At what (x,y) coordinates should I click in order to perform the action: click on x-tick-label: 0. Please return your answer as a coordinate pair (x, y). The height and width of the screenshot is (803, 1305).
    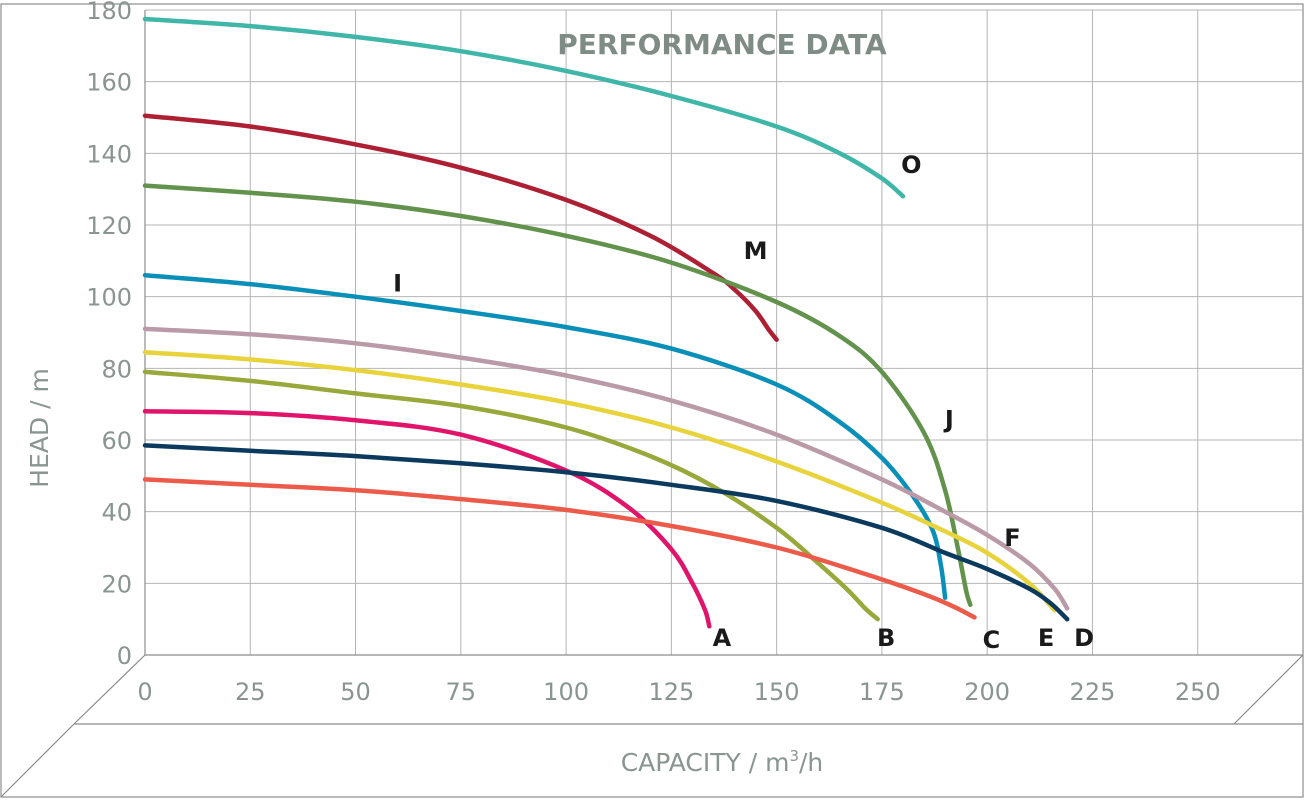
    Looking at the image, I should click on (144, 692).